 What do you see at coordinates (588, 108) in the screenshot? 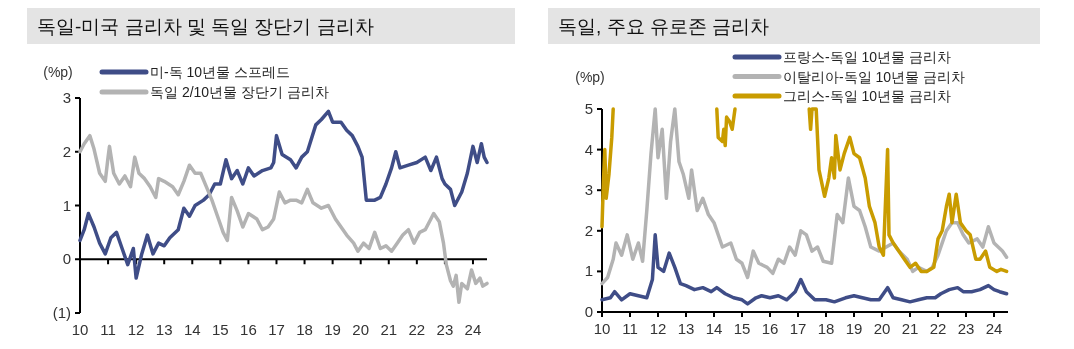
I see `y-tick-label: 5` at bounding box center [588, 108].